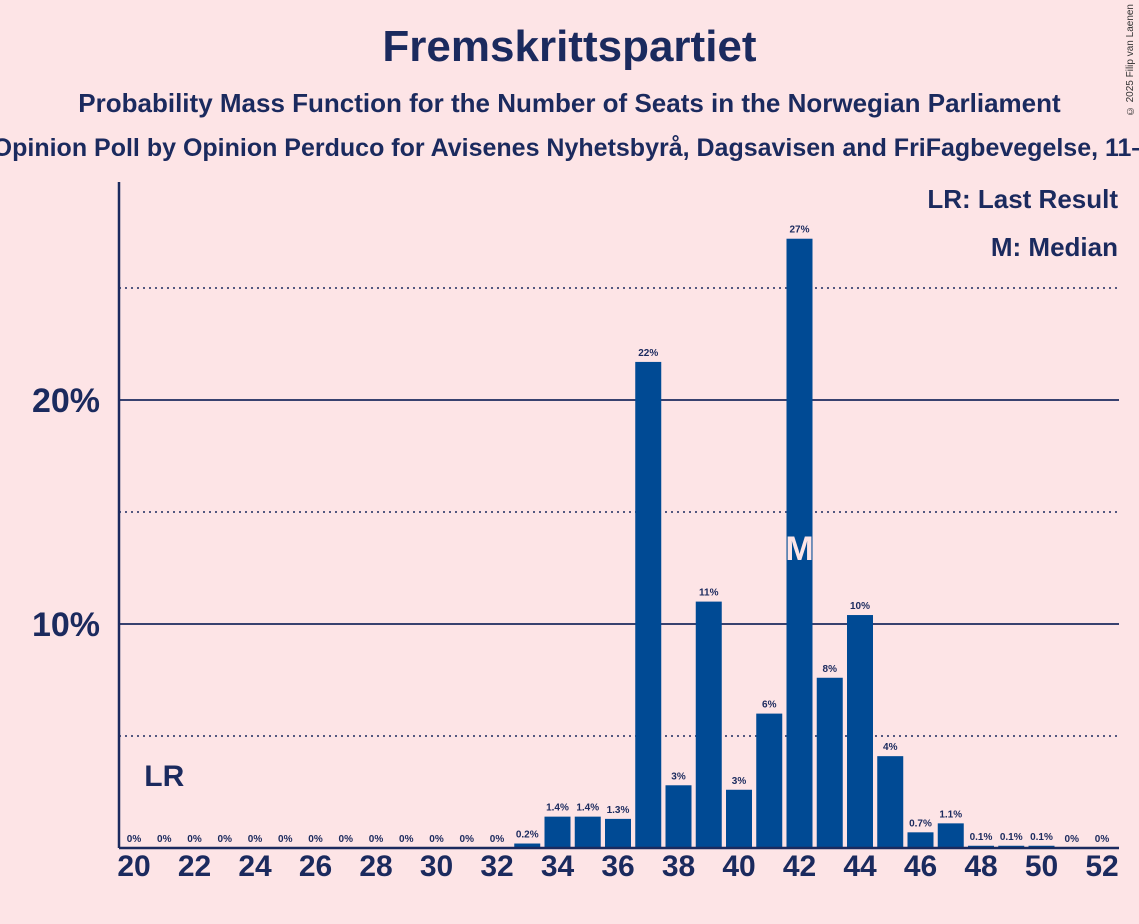 The image size is (1139, 924). What do you see at coordinates (830, 669) in the screenshot?
I see `bar-value-label: 8%` at bounding box center [830, 669].